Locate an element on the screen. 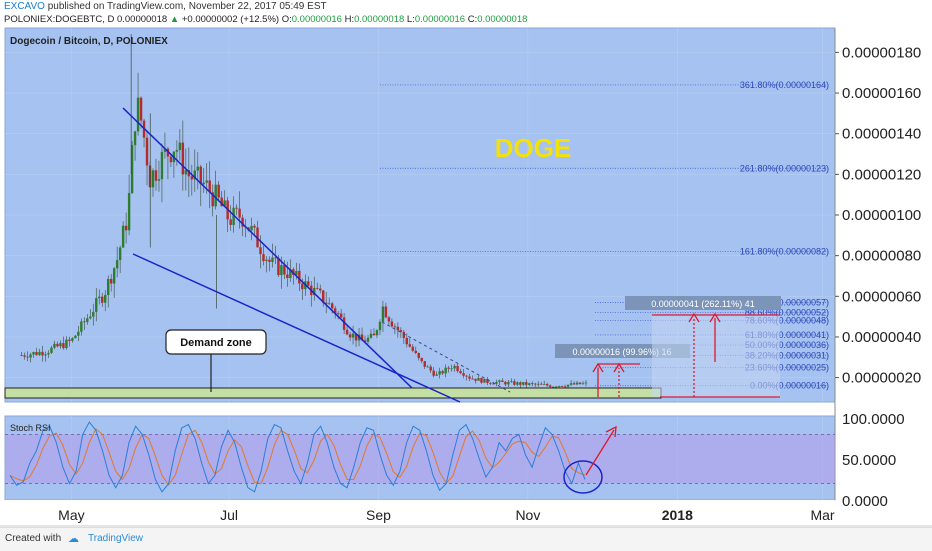 Image resolution: width=932 pixels, height=551 pixels. x-tick-label: Nov is located at coordinates (527, 515).